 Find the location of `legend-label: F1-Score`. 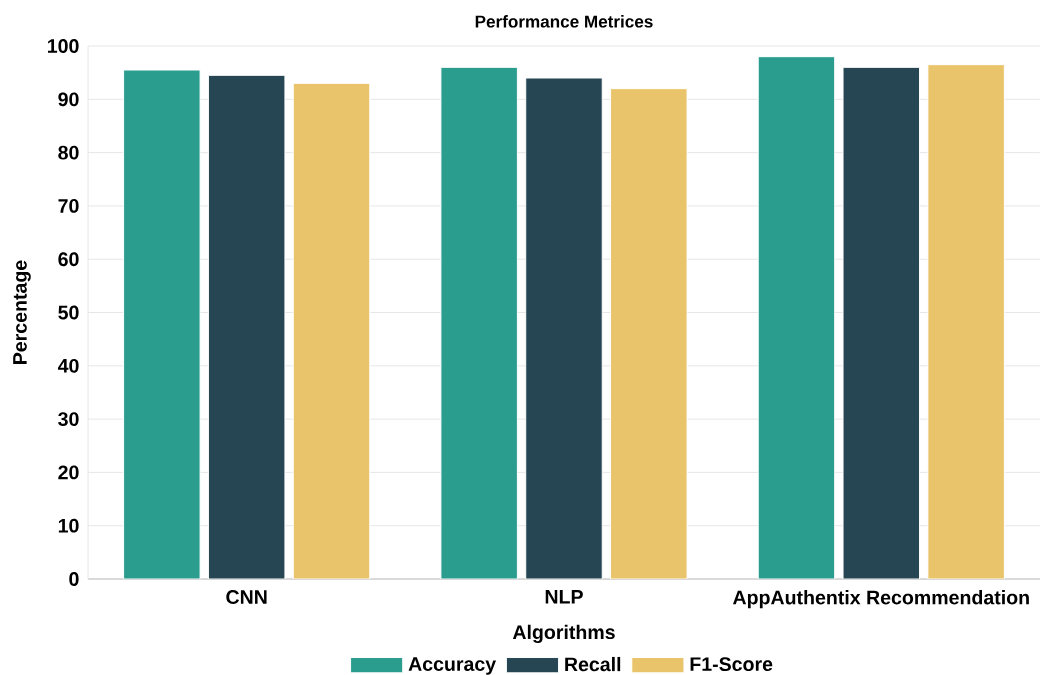

legend-label: F1-Score is located at coordinates (731, 664).